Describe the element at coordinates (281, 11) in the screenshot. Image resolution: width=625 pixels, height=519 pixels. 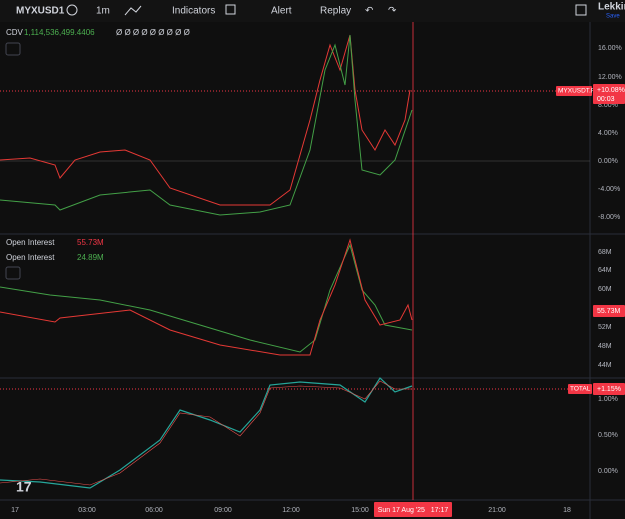
I see `alert: Alert` at that location.